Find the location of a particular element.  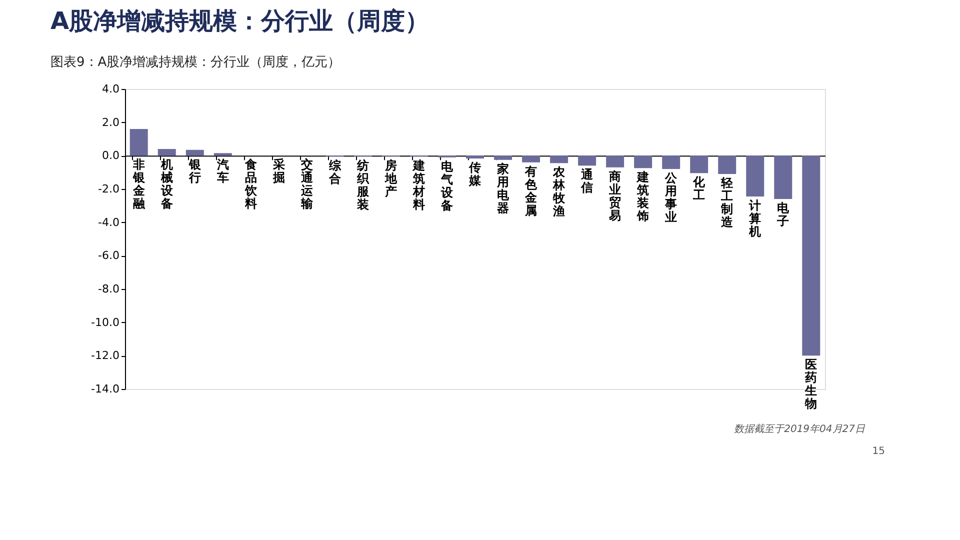

x-tick-label: 汽车 is located at coordinates (222, 171).